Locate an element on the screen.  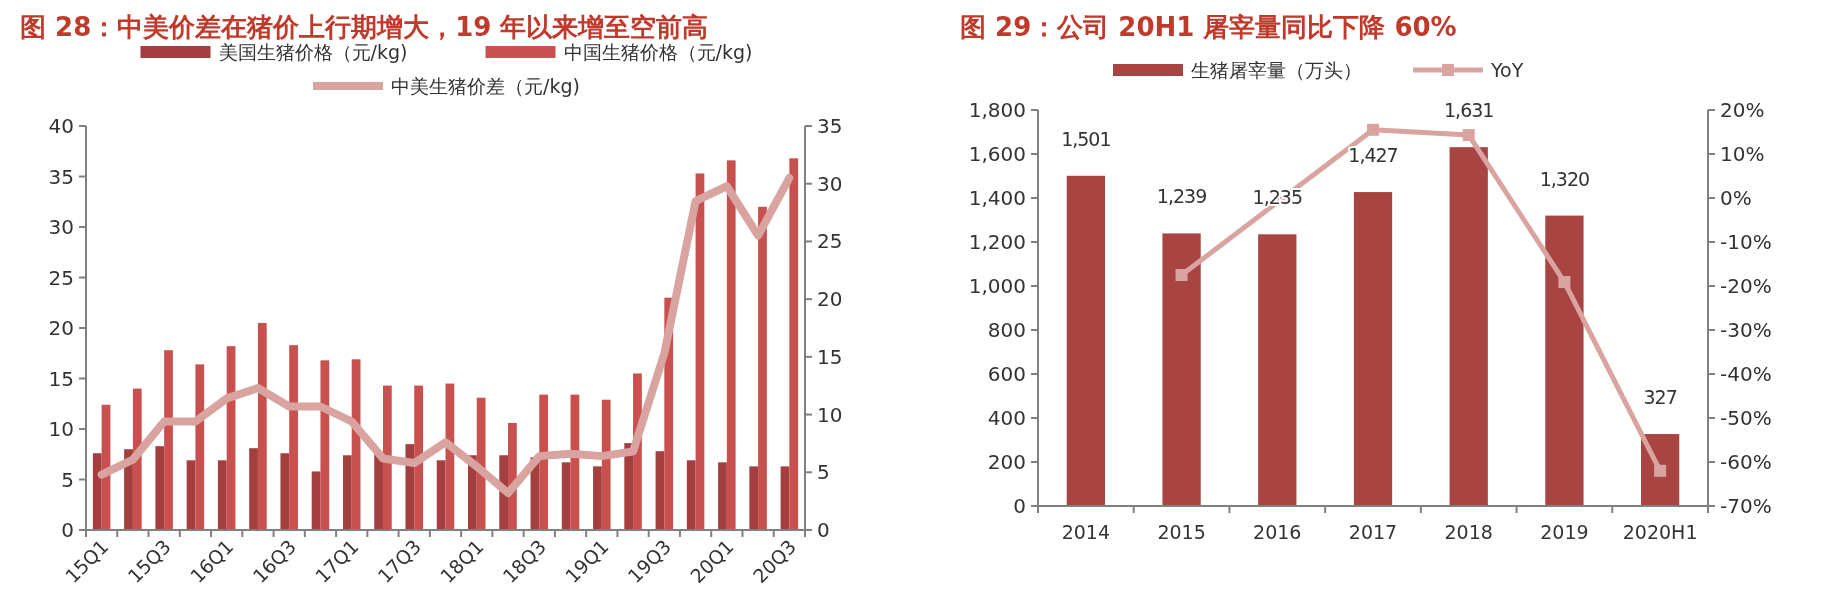
text: 1,427 is located at coordinates (1373, 155).